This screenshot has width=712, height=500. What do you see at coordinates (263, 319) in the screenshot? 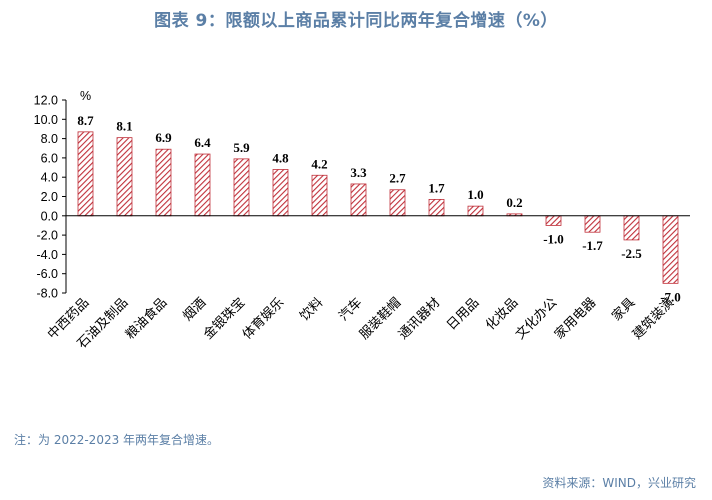
I see `category-label: 体育娱乐` at bounding box center [263, 319].